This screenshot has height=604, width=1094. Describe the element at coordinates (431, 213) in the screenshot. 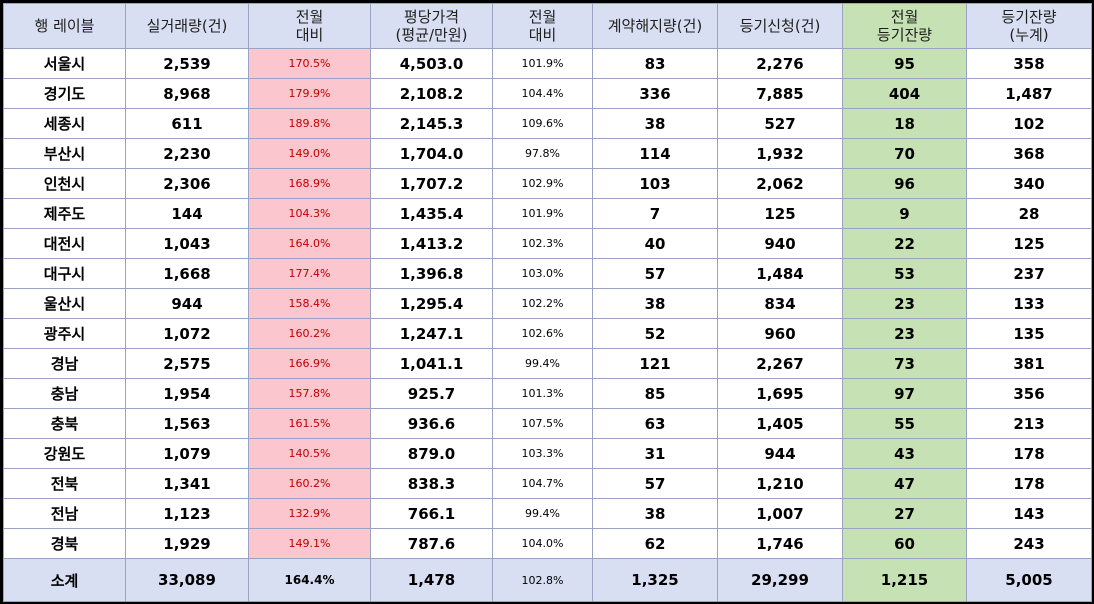

I see `cell-price-per-pyeong: 1,435.4` at that location.